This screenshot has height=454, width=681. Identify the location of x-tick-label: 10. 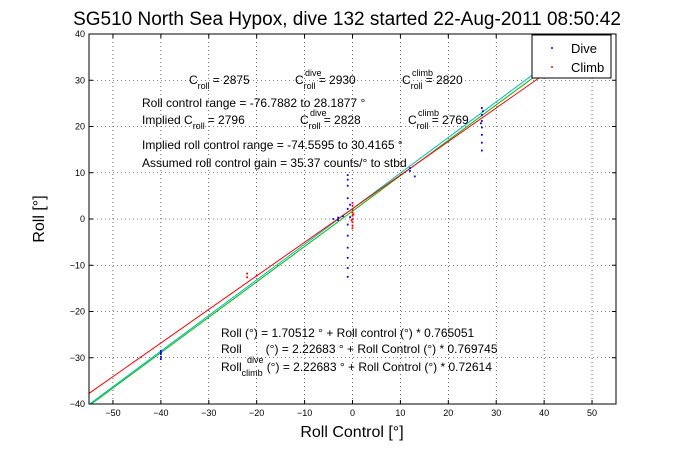
(400, 413).